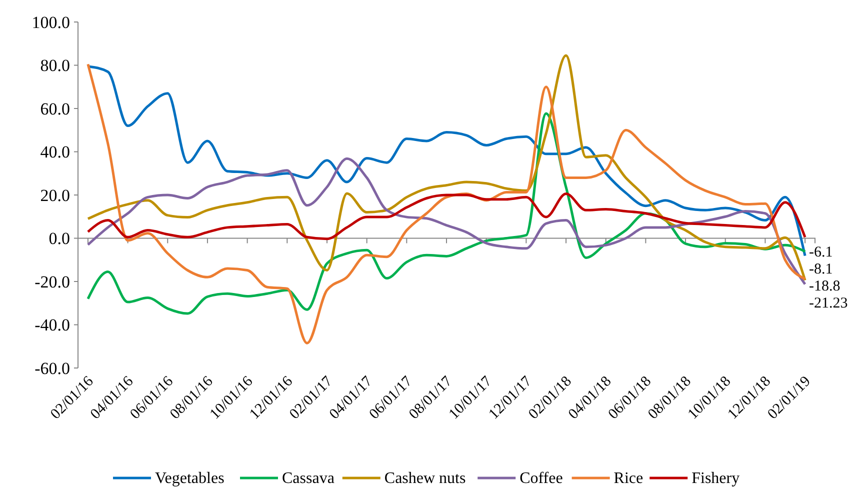 The height and width of the screenshot is (493, 865). I want to click on y-tick-label: -40.0, so click(52, 325).